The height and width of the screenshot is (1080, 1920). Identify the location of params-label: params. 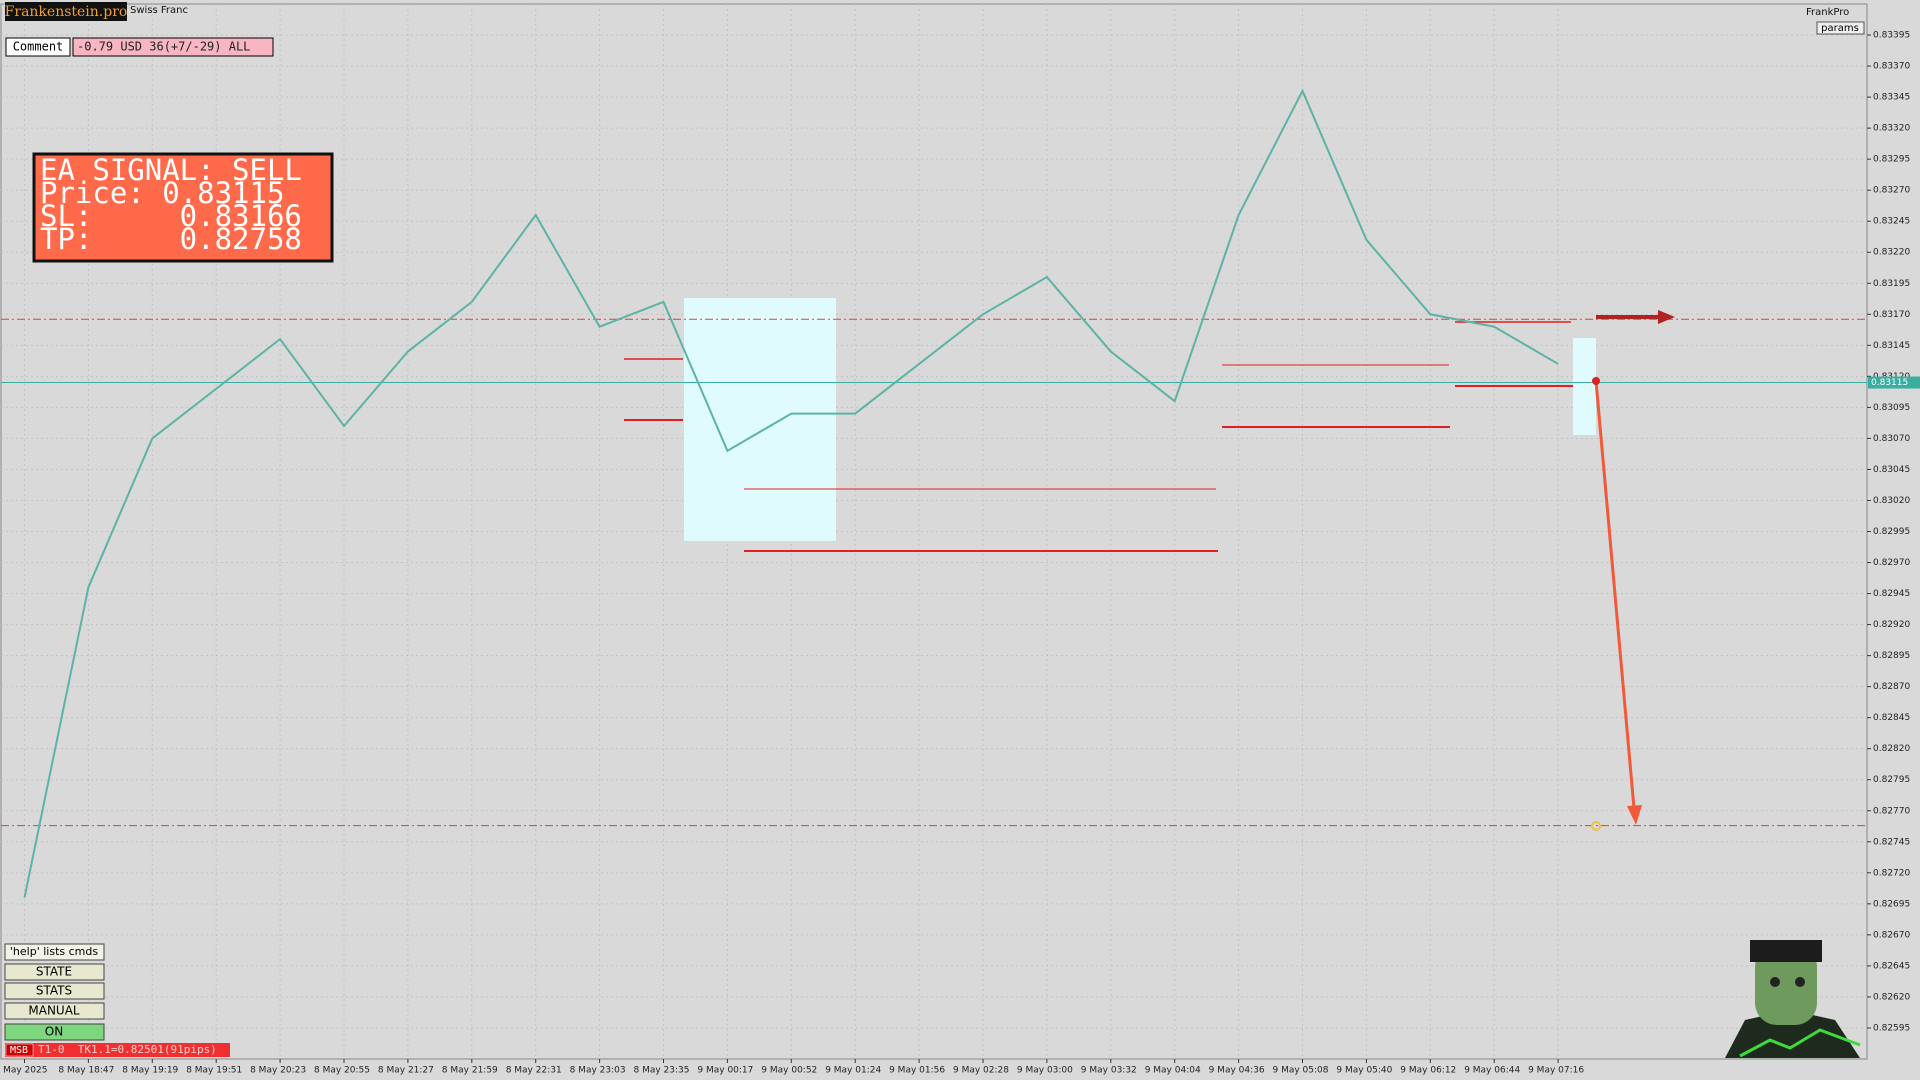
(1840, 28).